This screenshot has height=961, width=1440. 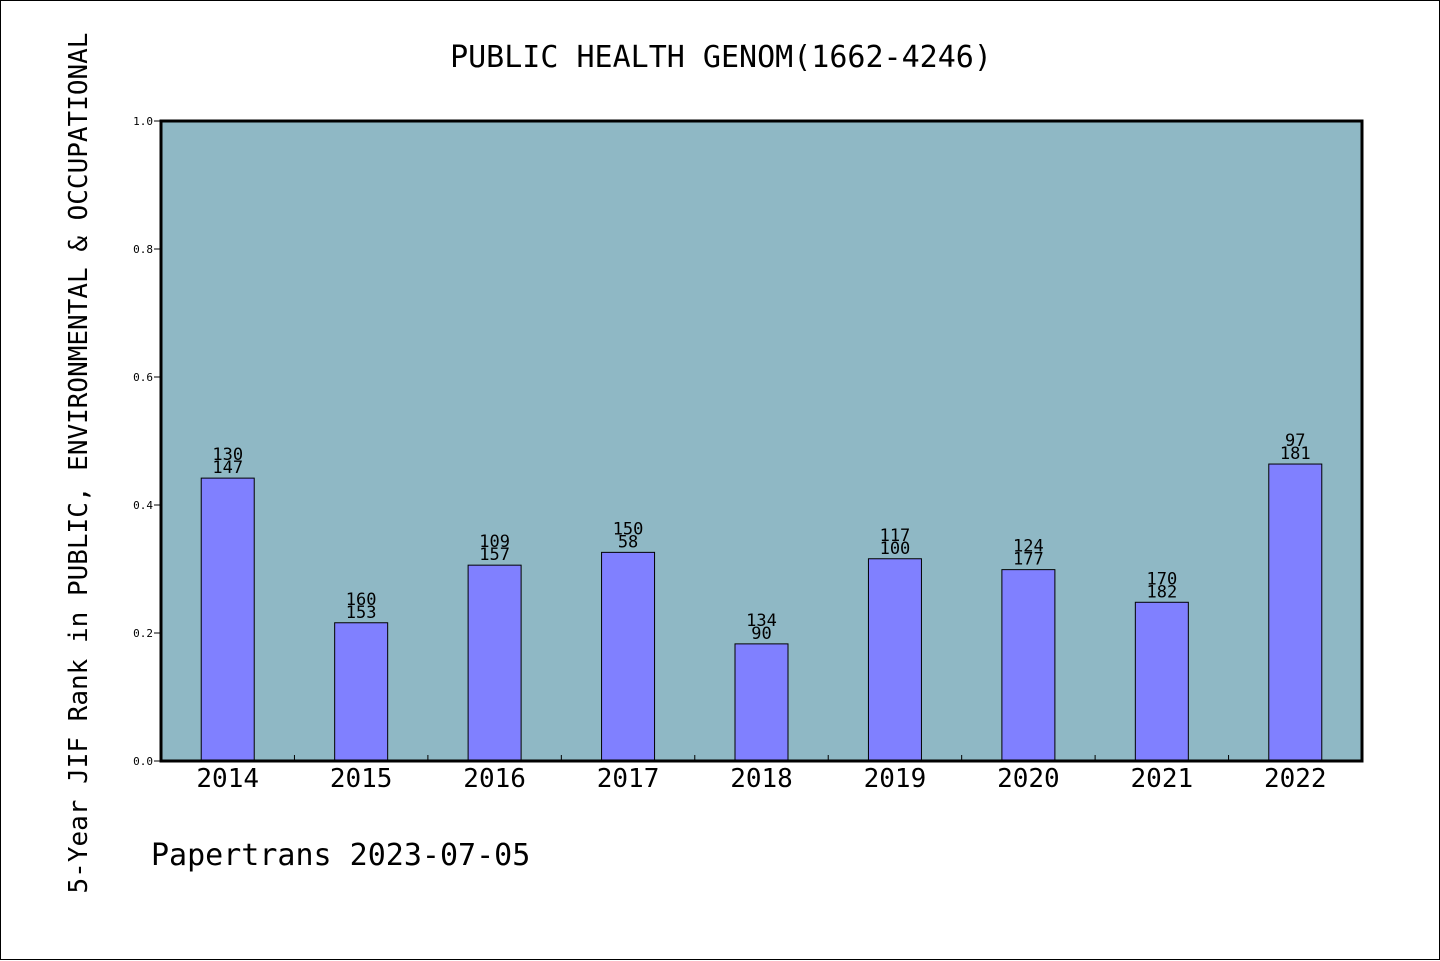 What do you see at coordinates (1161, 592) in the screenshot?
I see `bar-total-label: 182` at bounding box center [1161, 592].